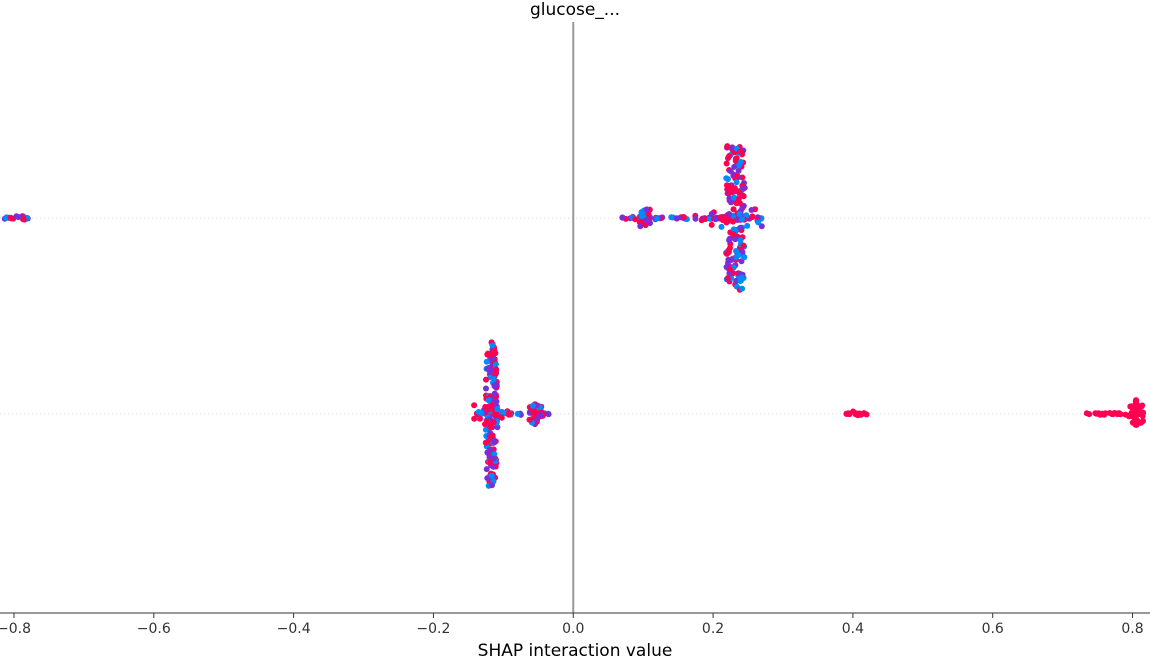 Image resolution: width=1150 pixels, height=660 pixels. What do you see at coordinates (433, 629) in the screenshot?
I see `x-tick-label: −0.2` at bounding box center [433, 629].